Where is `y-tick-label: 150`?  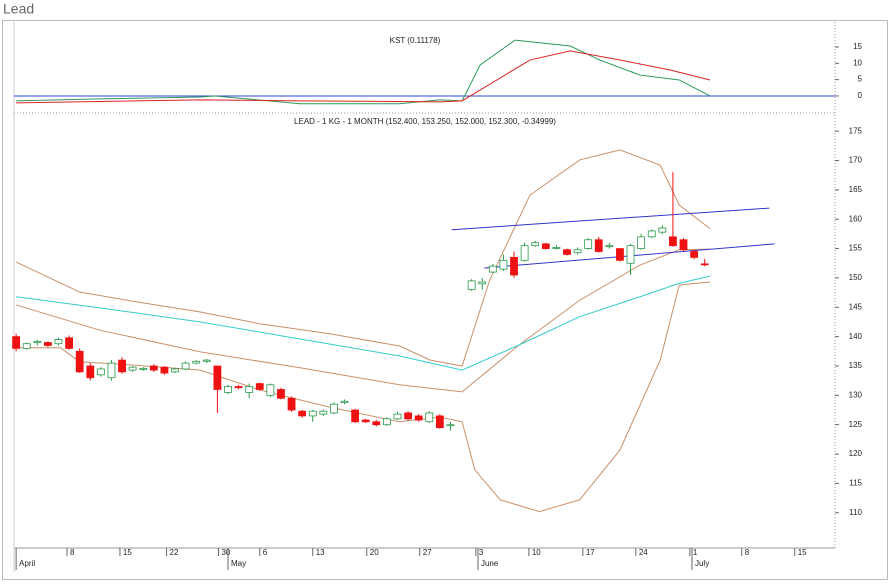 y-tick-label: 150 is located at coordinates (856, 277).